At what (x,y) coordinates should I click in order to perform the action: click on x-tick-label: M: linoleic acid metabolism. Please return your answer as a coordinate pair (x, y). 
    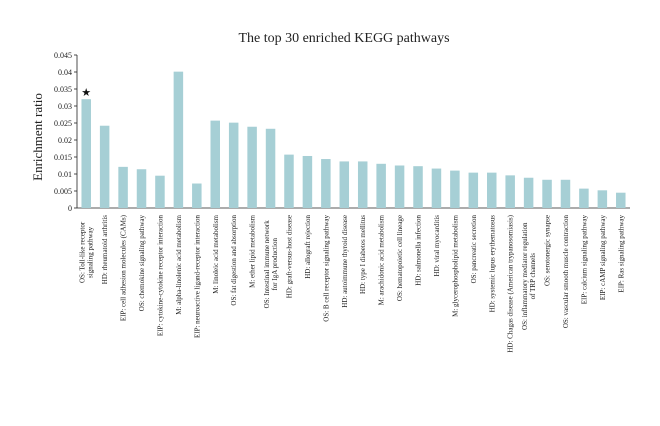
    Looking at the image, I should click on (216, 253).